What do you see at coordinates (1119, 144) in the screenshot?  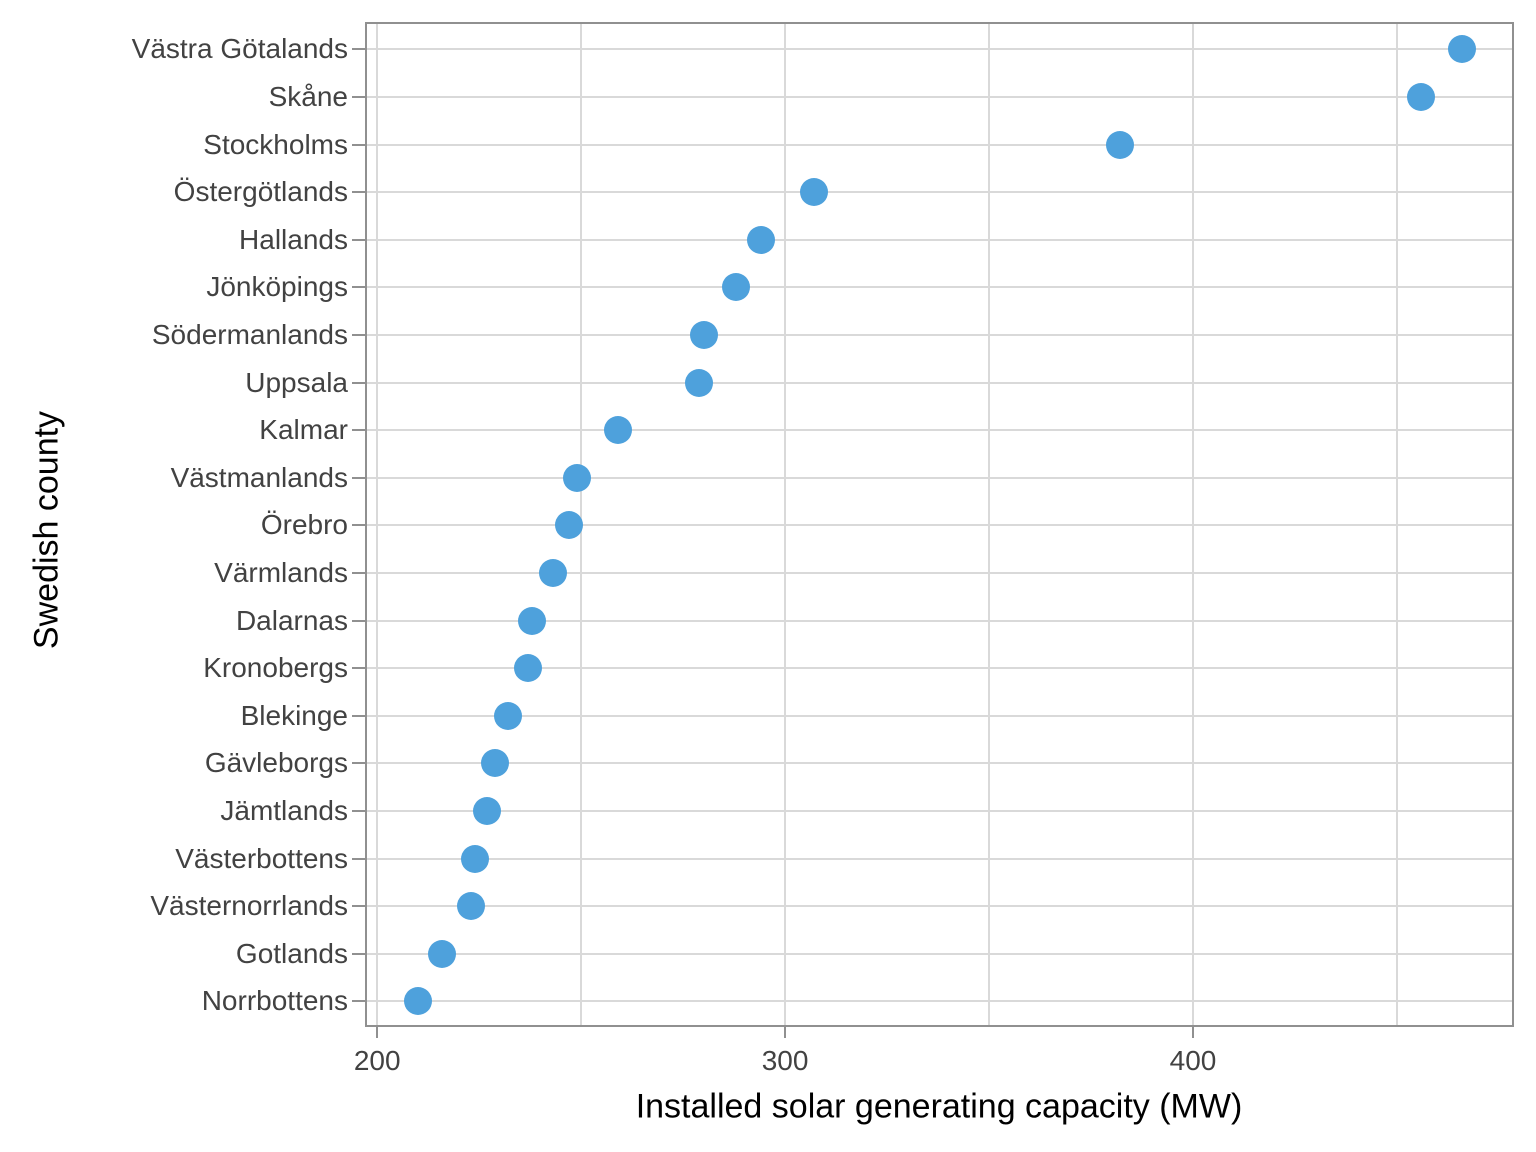 I see `data-point-Stockholms` at bounding box center [1119, 144].